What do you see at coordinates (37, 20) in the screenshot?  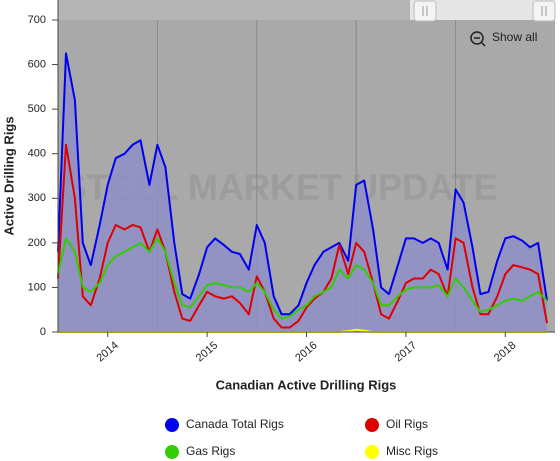 I see `y-tick-label: 700` at bounding box center [37, 20].